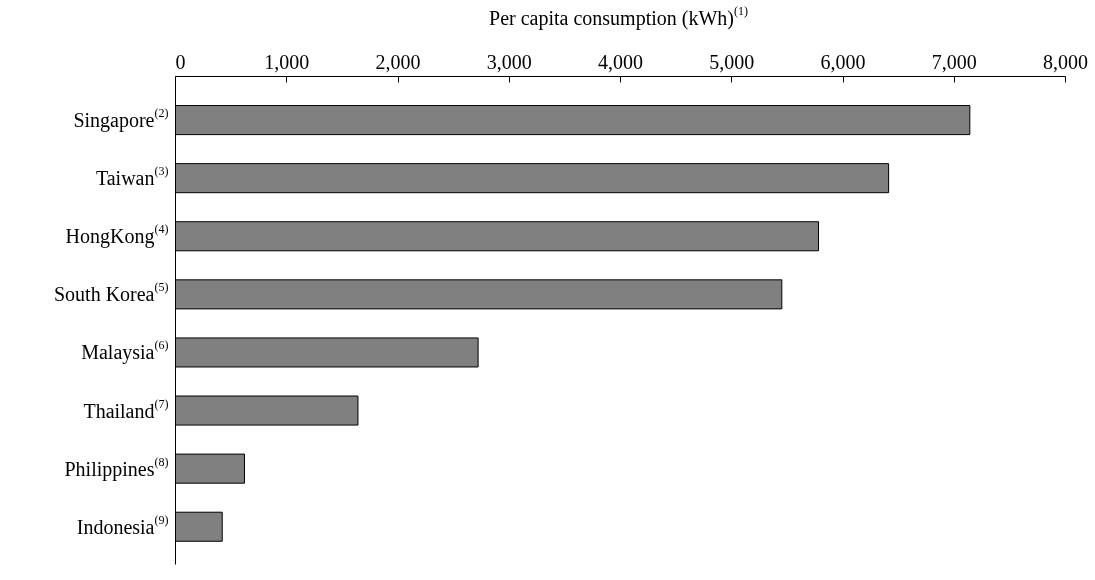 This screenshot has width=1095, height=580. What do you see at coordinates (509, 61) in the screenshot?
I see `x-tick-label: 3,000` at bounding box center [509, 61].